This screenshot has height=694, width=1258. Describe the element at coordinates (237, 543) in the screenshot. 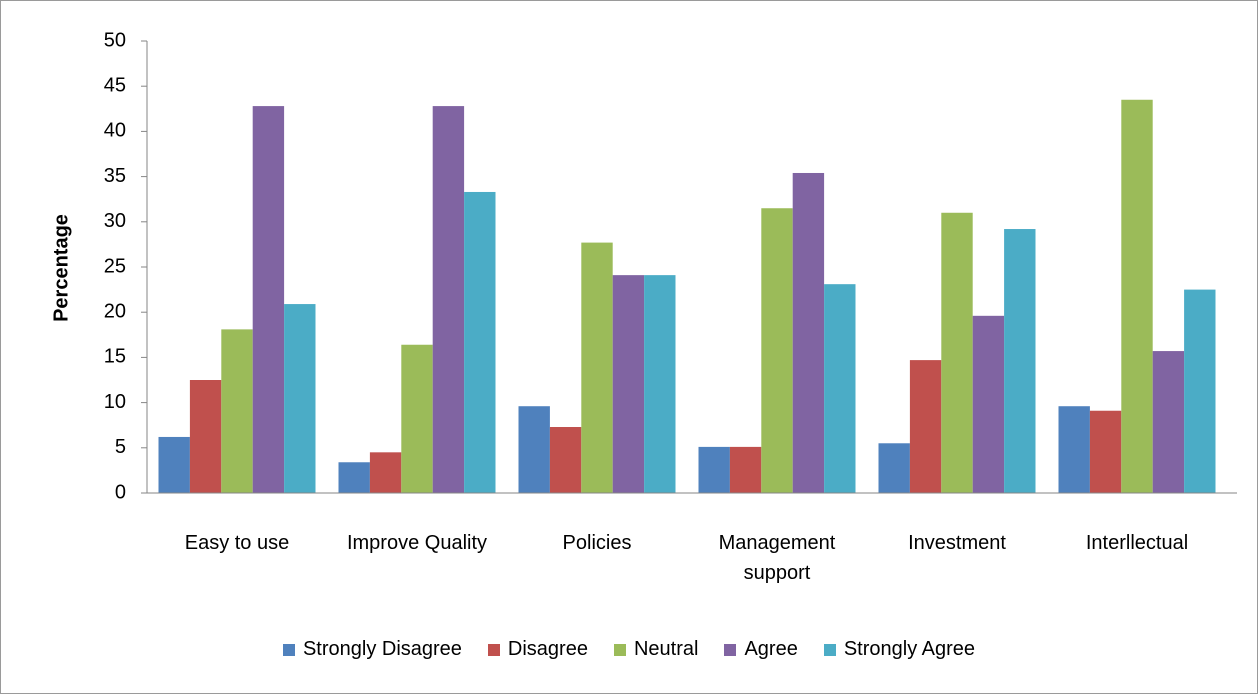

I see `x-tick-label: Easy to use` at that location.